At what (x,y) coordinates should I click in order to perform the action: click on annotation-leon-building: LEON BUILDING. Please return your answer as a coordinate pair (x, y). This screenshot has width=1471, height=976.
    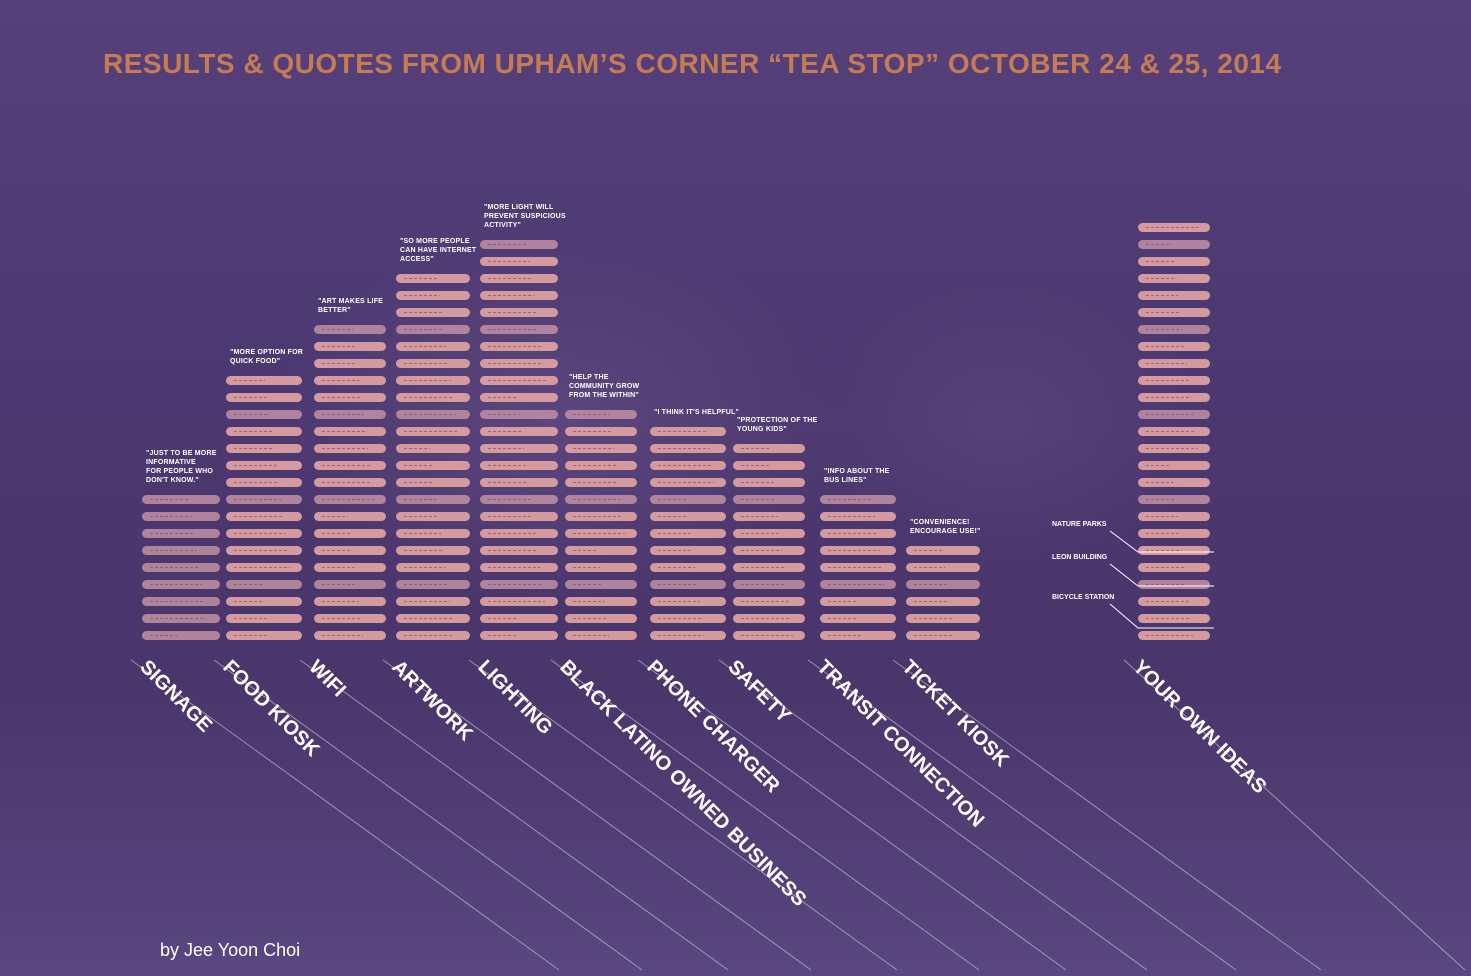
    Looking at the image, I should click on (1080, 557).